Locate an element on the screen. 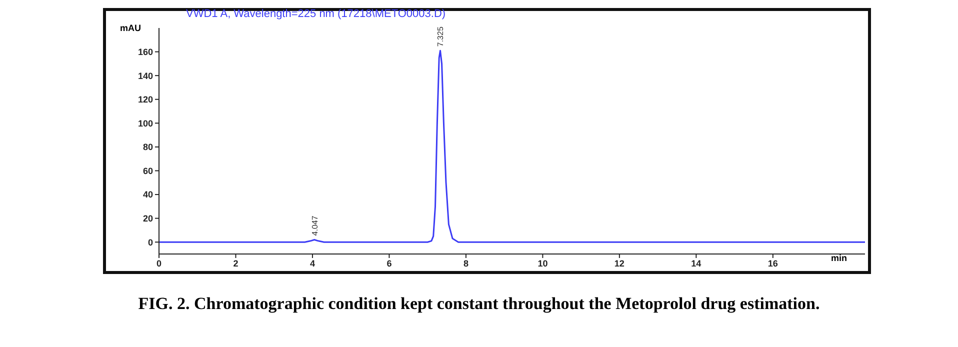 The image size is (958, 347). y-tick-label: 140 is located at coordinates (145, 75).